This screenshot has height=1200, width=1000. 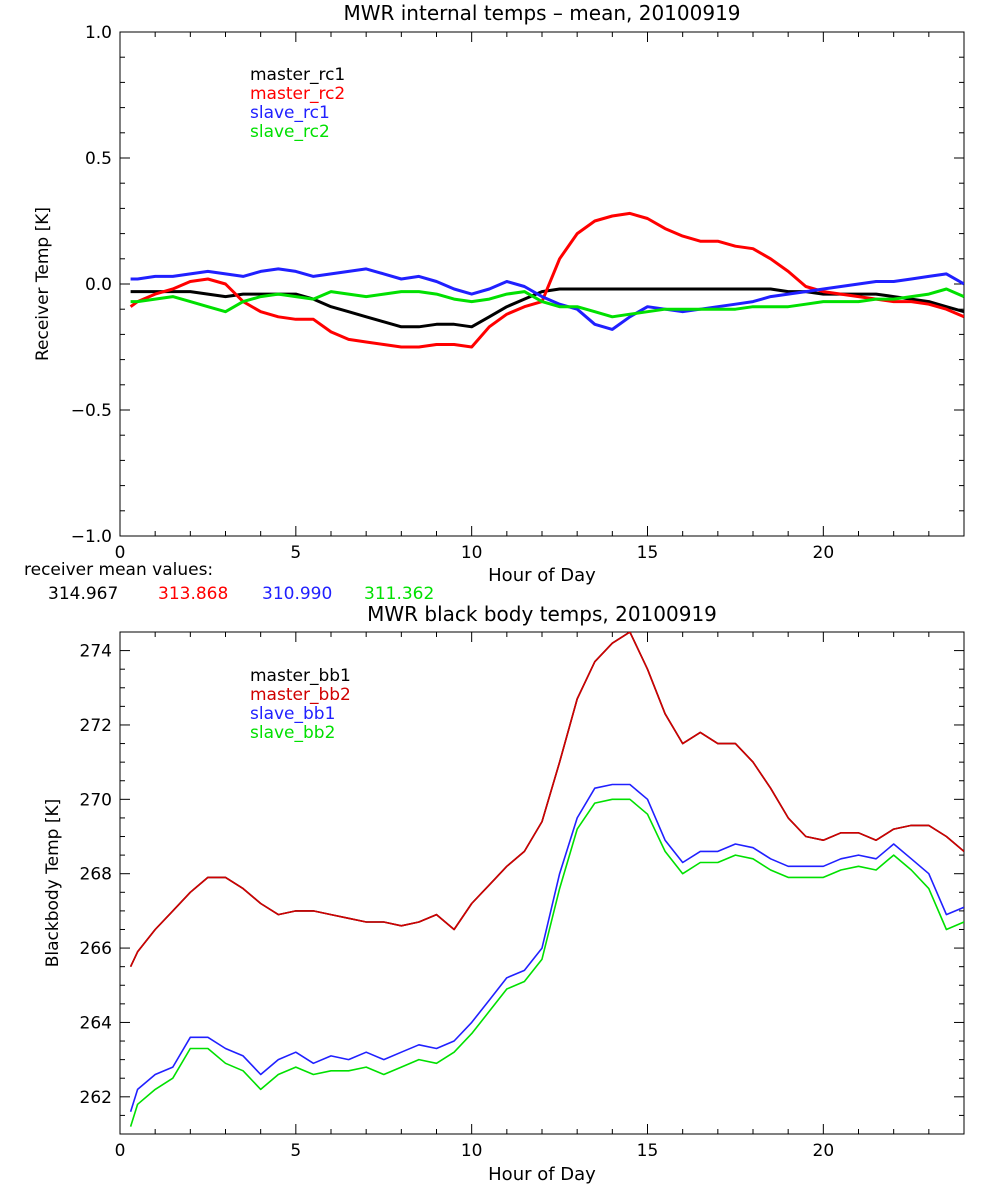 I want to click on y-tick-label: −1.0, so click(x=91, y=537).